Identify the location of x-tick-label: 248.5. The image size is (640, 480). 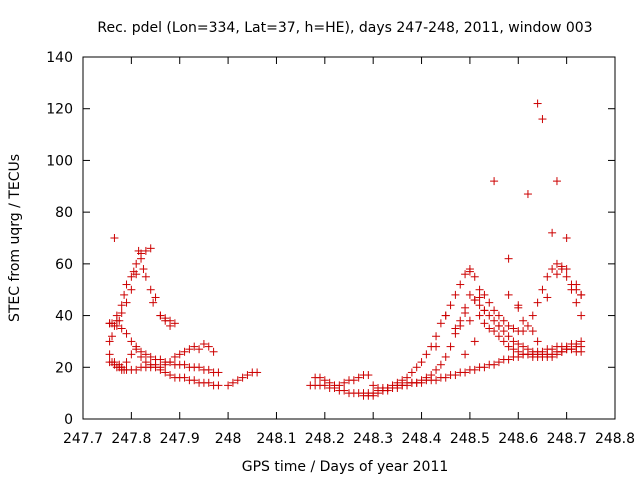
(470, 439).